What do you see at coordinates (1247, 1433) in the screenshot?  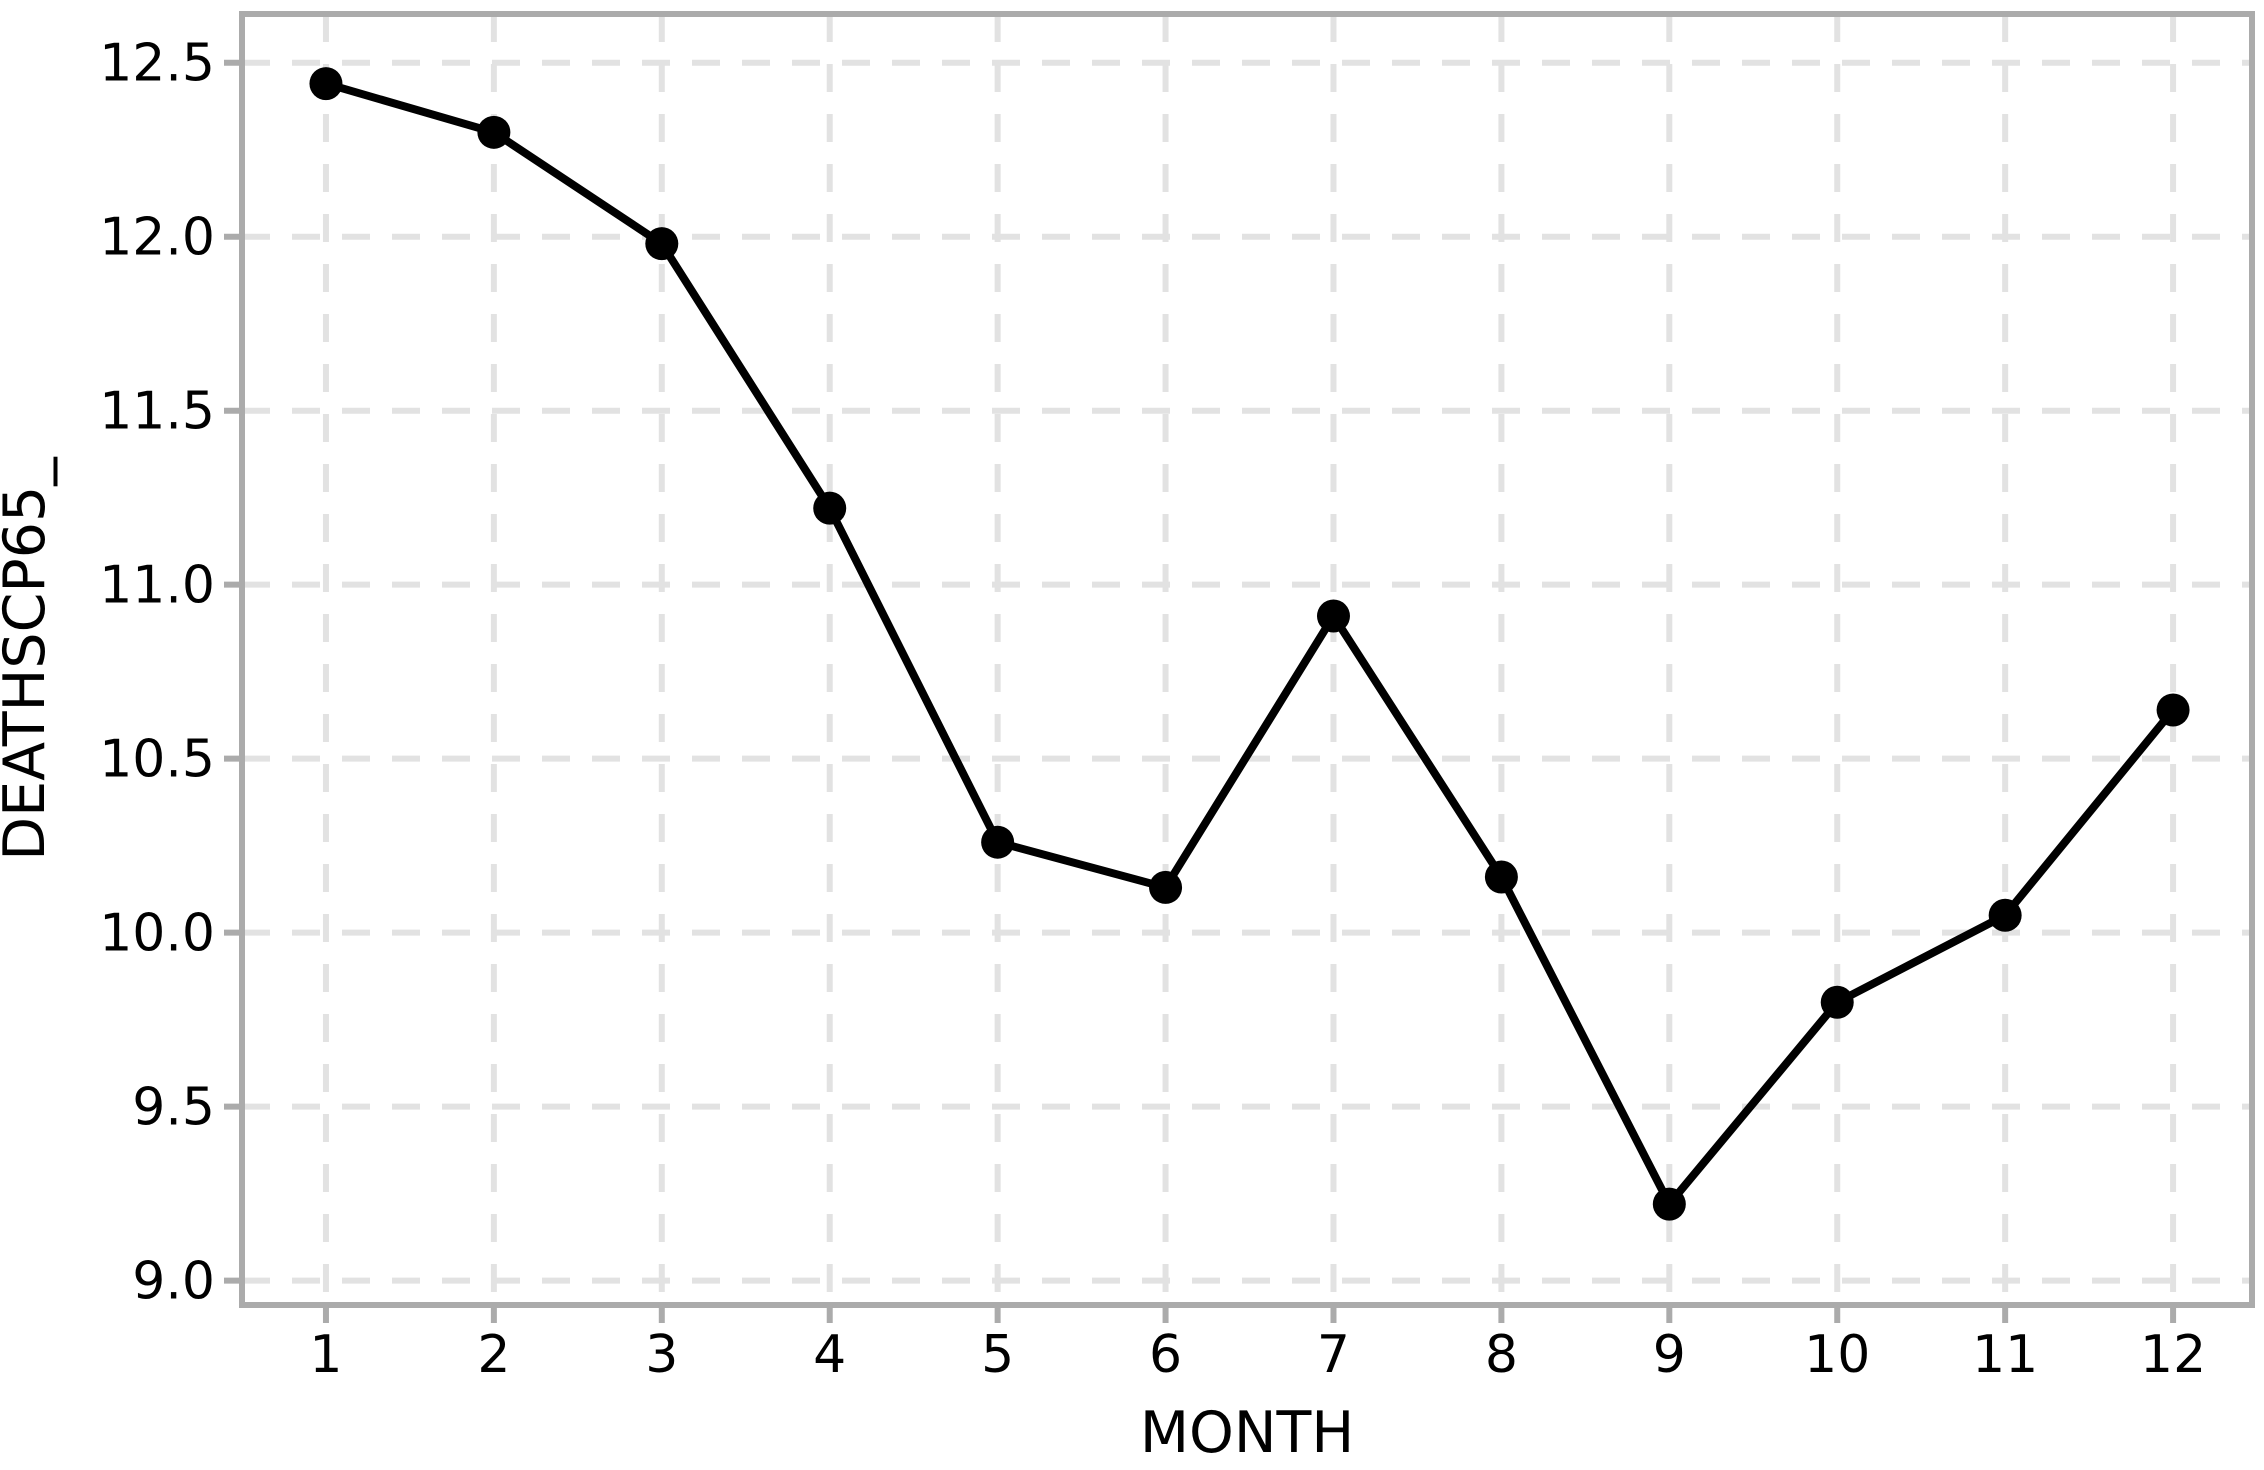 I see `x-axis-title: MONTH` at bounding box center [1247, 1433].